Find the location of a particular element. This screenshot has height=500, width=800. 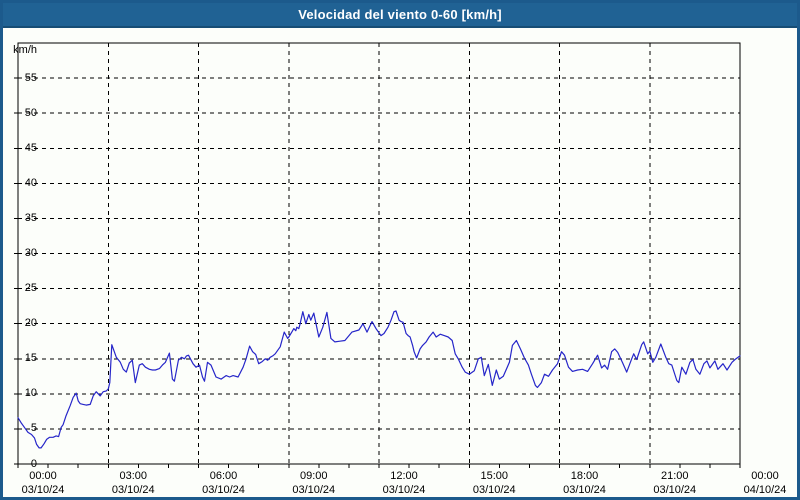

y-tick-label: 55 is located at coordinates (30, 77).